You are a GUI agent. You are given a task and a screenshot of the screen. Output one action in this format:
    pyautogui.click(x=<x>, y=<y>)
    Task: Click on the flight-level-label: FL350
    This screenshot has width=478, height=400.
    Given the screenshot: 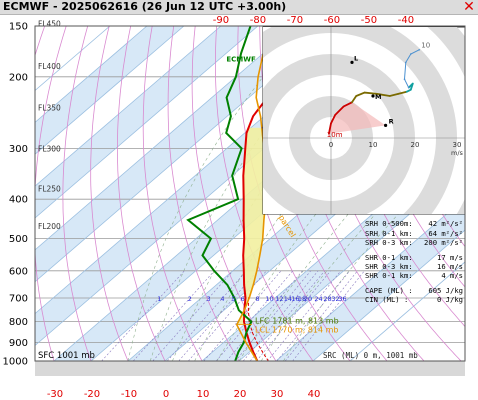 What is the action you would take?
    pyautogui.click(x=49, y=108)
    